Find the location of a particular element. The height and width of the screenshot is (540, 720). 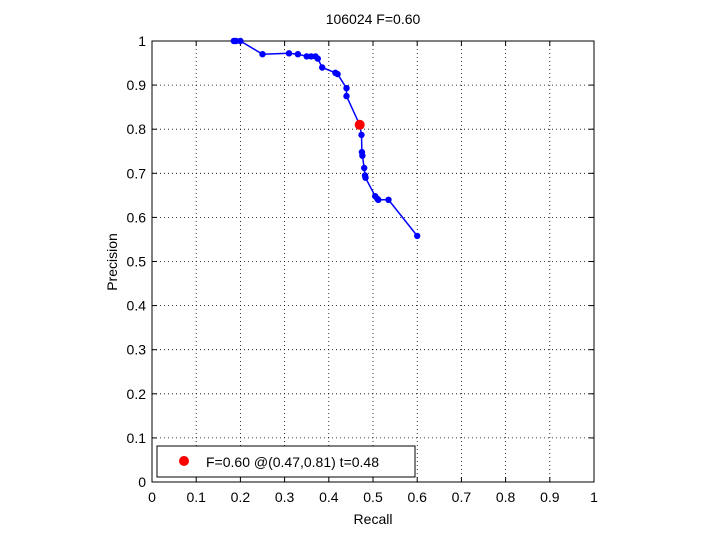

x-tick-label: 0.2 is located at coordinates (241, 497).